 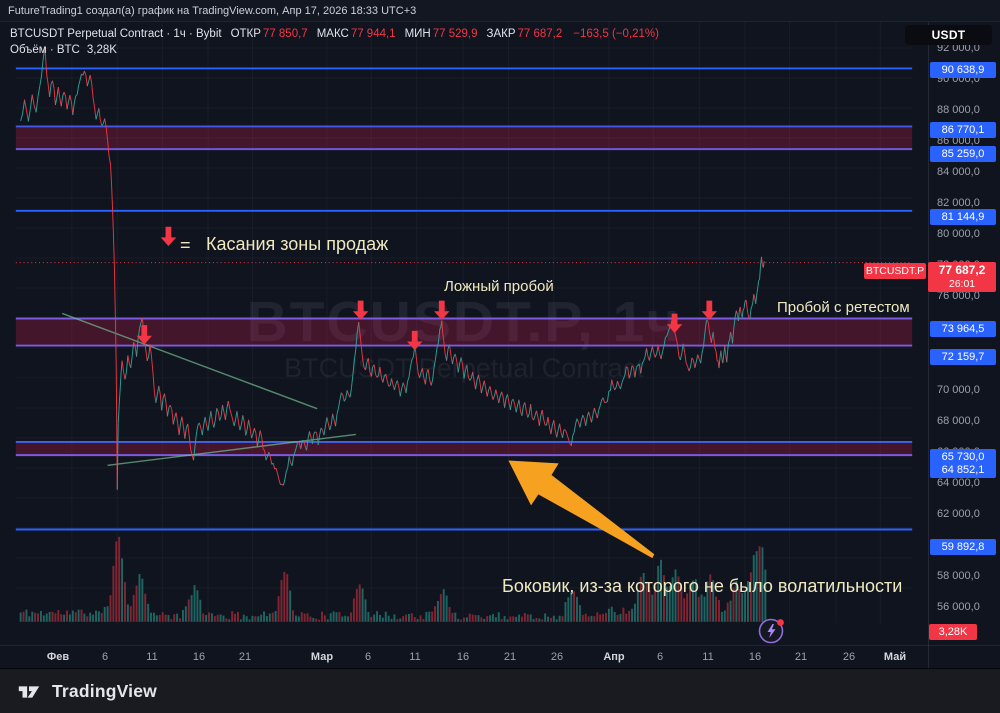 What do you see at coordinates (116, 34) in the screenshot?
I see `symbol-title: BTCUSDT Perpetual Contract · 1ч · Bybit` at bounding box center [116, 34].